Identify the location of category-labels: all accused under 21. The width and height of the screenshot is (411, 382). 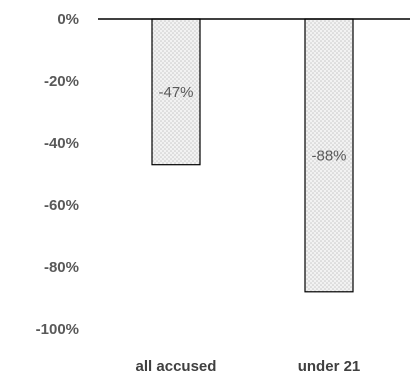
(248, 366).